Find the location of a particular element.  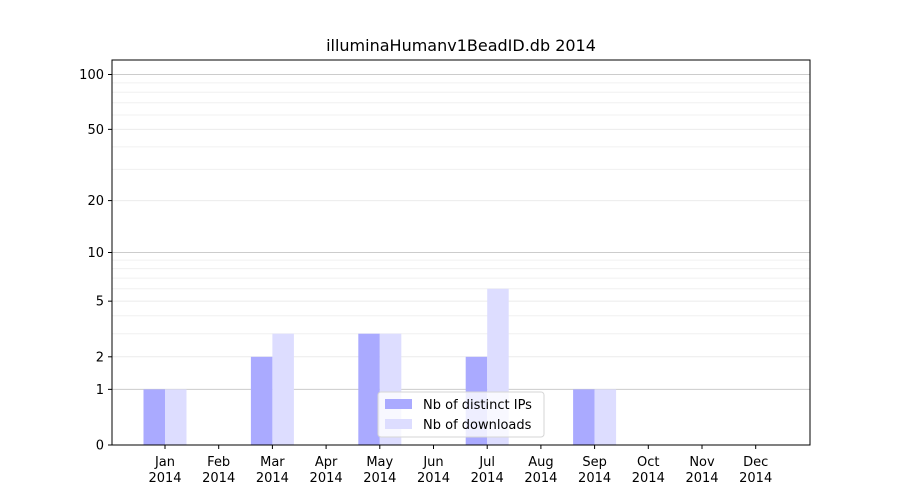

legend: Nb of distinct IPs Nb of downloads is located at coordinates (461, 414).